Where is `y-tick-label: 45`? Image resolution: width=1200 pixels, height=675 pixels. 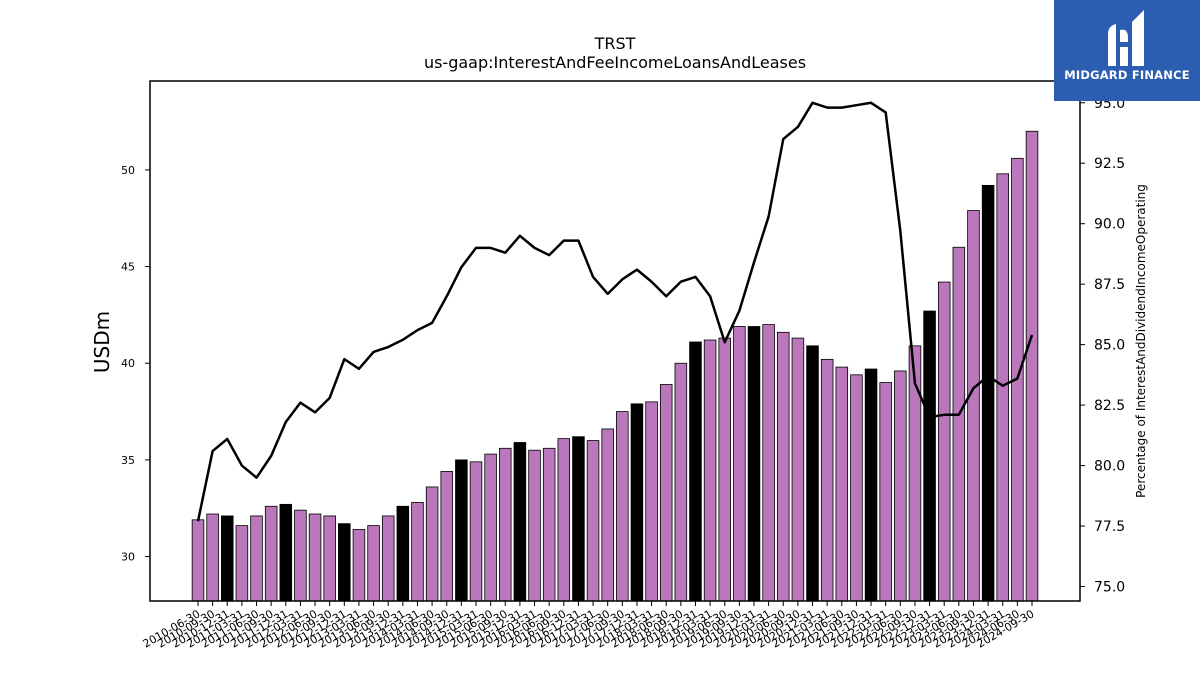 y-tick-label: 45 is located at coordinates (128, 267).